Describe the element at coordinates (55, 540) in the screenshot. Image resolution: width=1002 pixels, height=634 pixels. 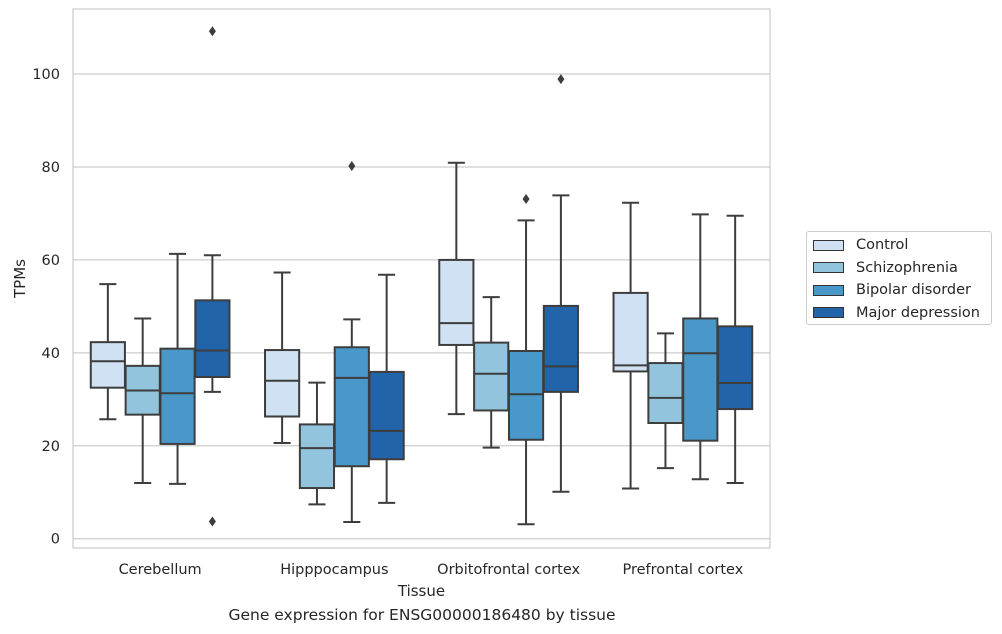
I see `y-tick-label: 0` at that location.